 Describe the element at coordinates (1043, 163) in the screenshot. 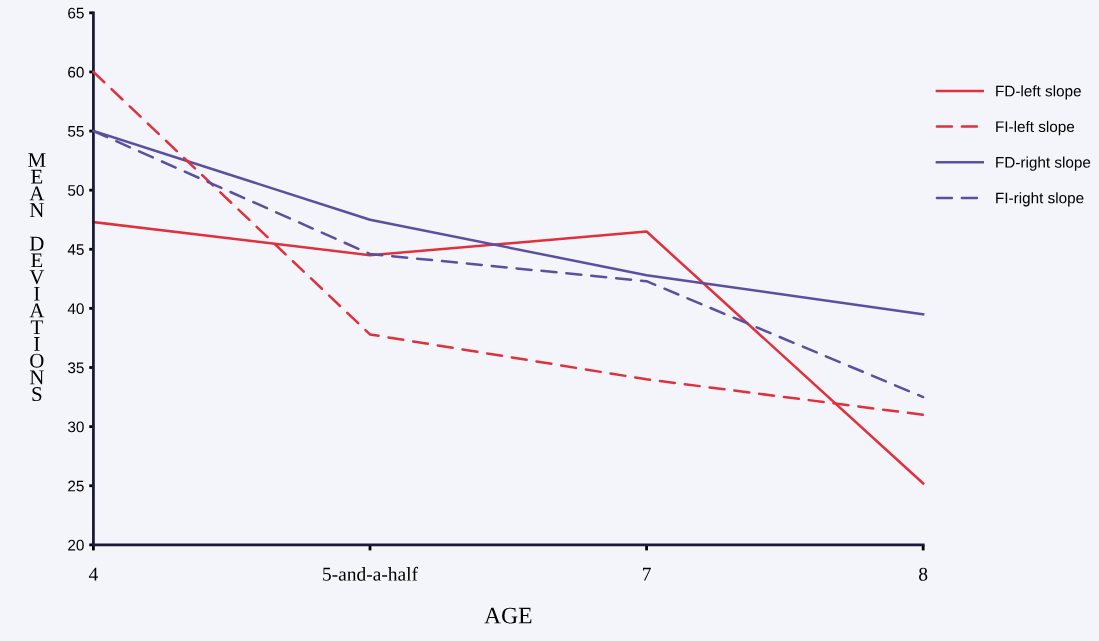

I see `legend-label: FD-right slope` at that location.